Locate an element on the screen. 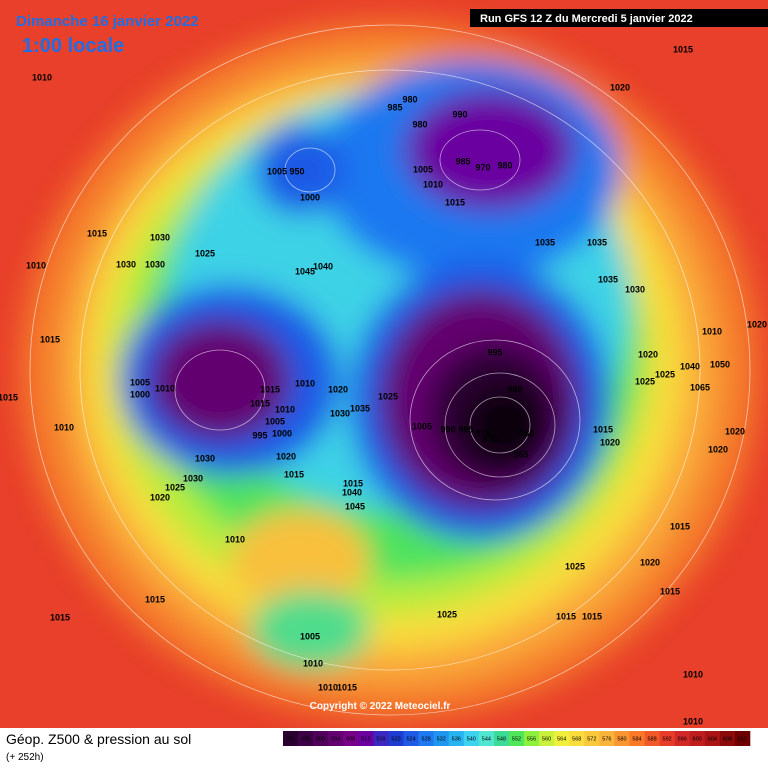 Image resolution: width=768 pixels, height=768 pixels. colorbar-label: 524 is located at coordinates (410, 739).